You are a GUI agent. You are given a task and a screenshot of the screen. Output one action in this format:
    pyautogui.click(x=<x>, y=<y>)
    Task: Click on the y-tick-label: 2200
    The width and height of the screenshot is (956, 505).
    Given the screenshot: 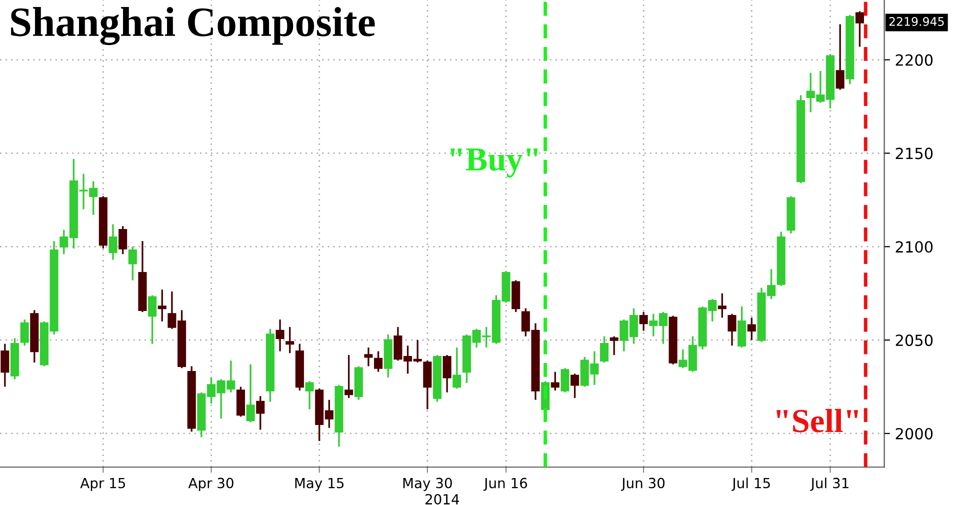 What is the action you would take?
    pyautogui.click(x=914, y=60)
    